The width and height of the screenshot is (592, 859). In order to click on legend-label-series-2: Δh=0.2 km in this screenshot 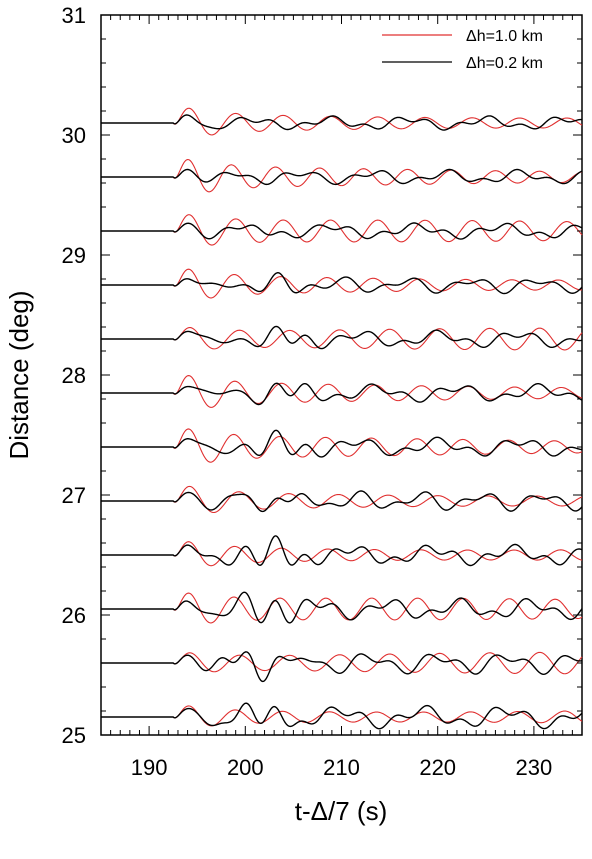, I will do `click(504, 63)`.